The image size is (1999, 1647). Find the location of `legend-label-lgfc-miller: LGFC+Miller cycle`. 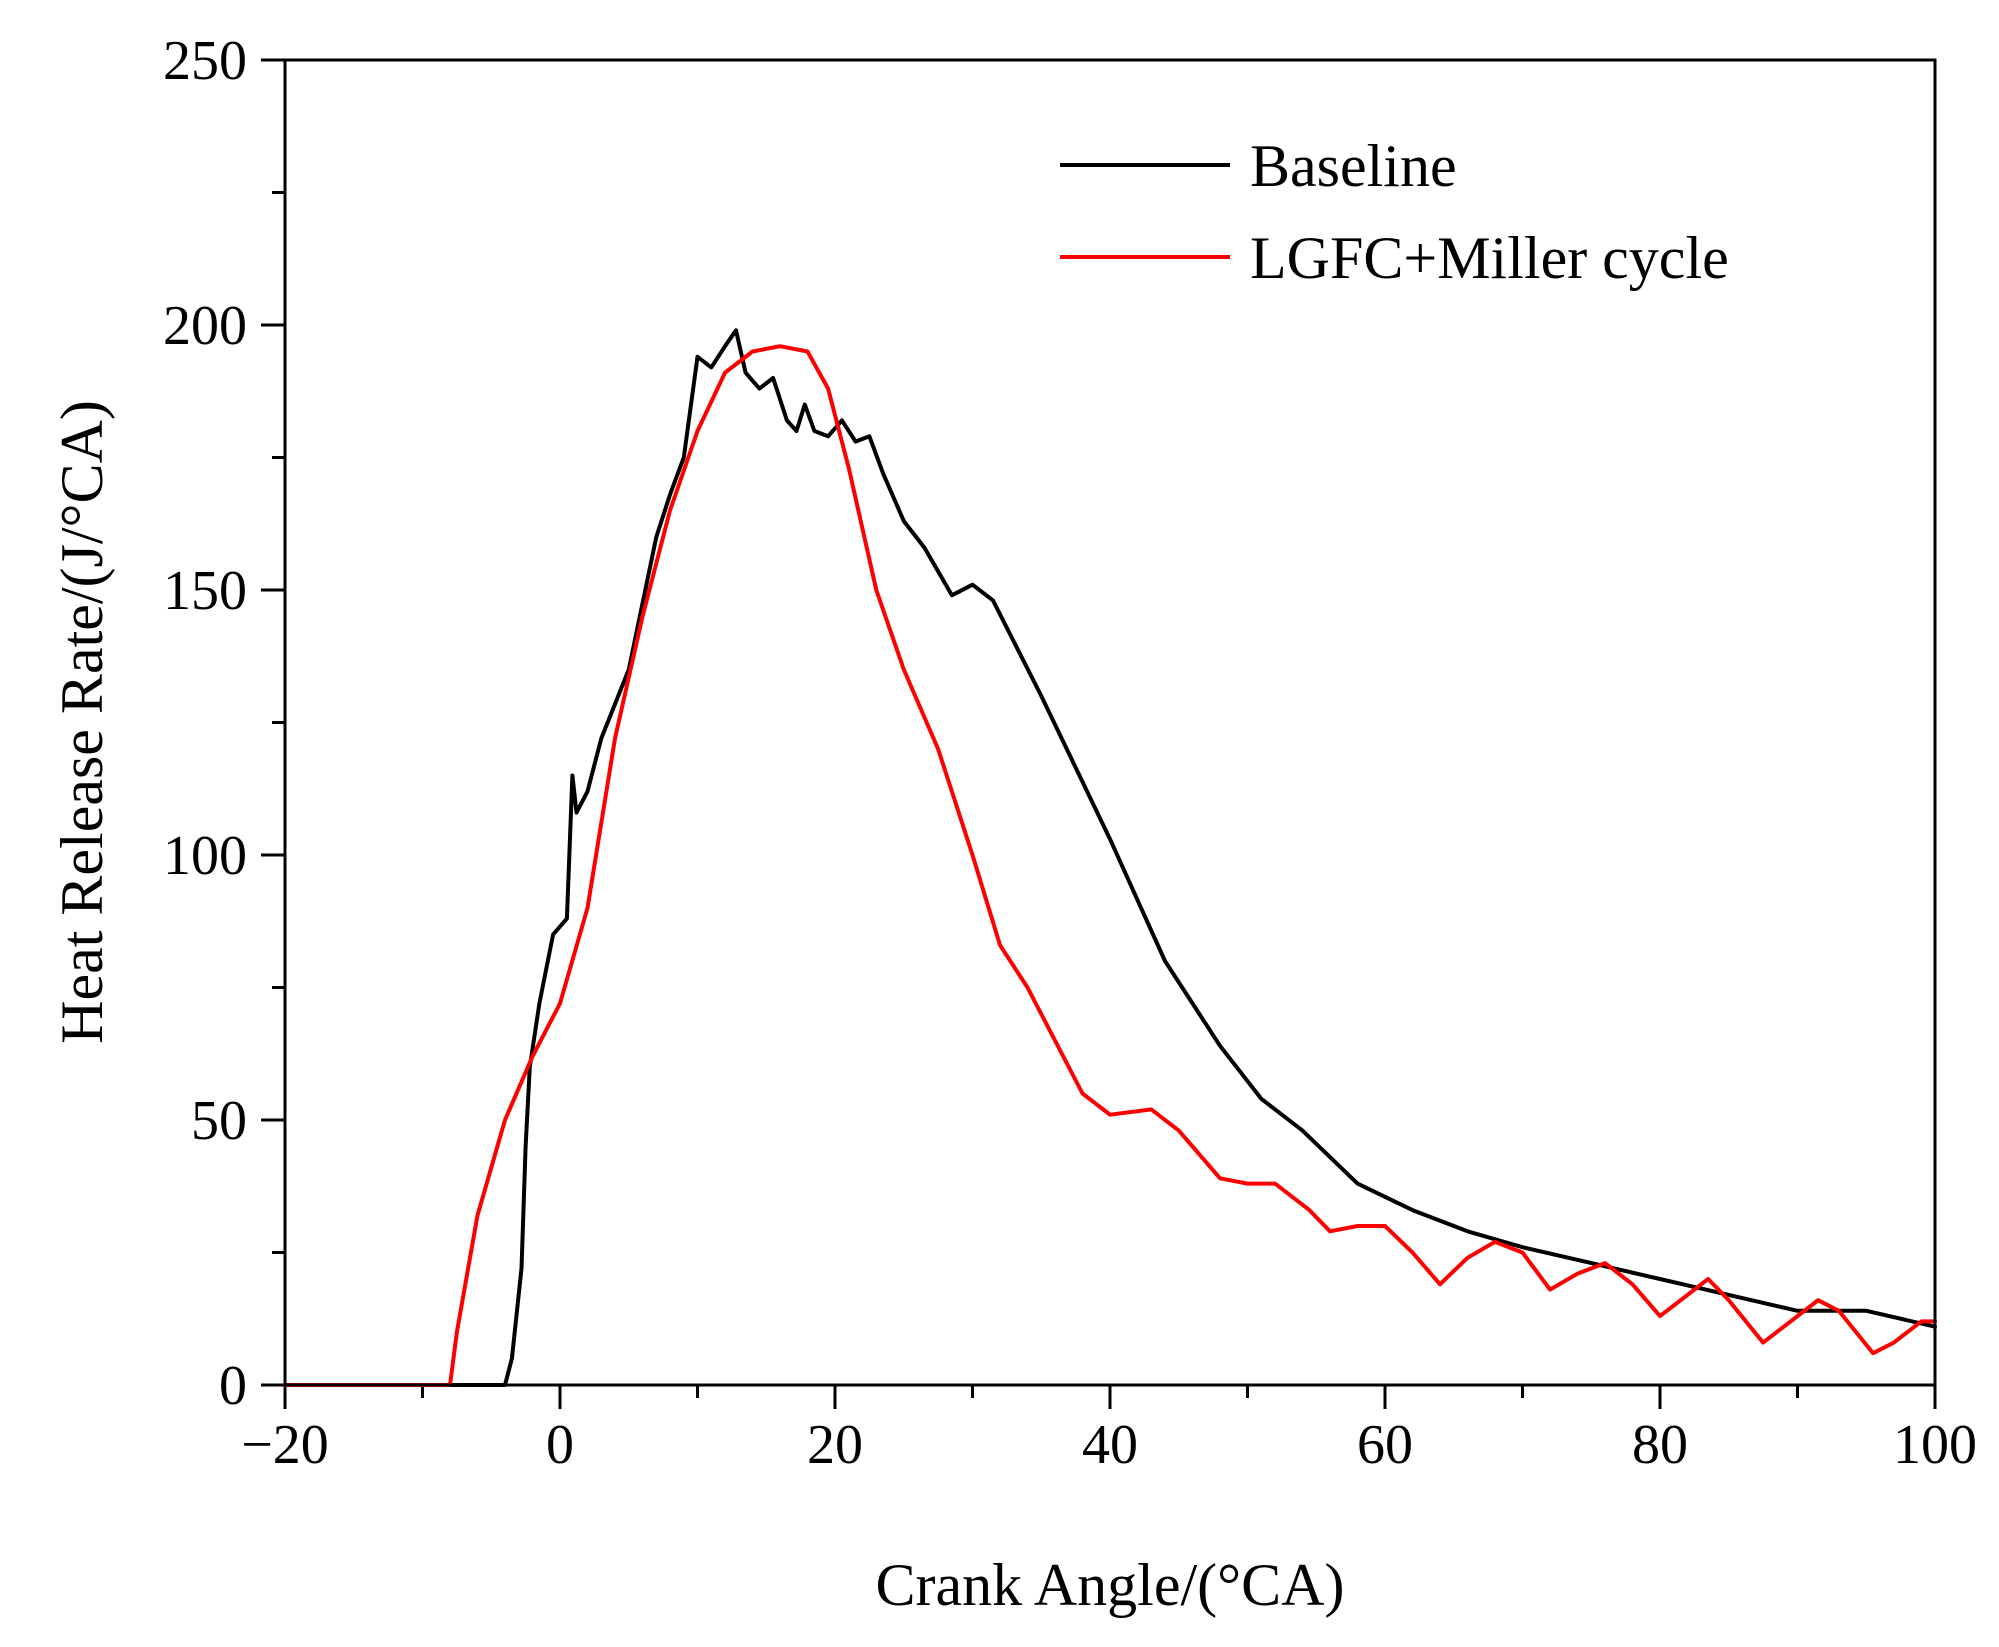

legend-label-lgfc-miller: LGFC+Miller cycle is located at coordinates (1489, 258).